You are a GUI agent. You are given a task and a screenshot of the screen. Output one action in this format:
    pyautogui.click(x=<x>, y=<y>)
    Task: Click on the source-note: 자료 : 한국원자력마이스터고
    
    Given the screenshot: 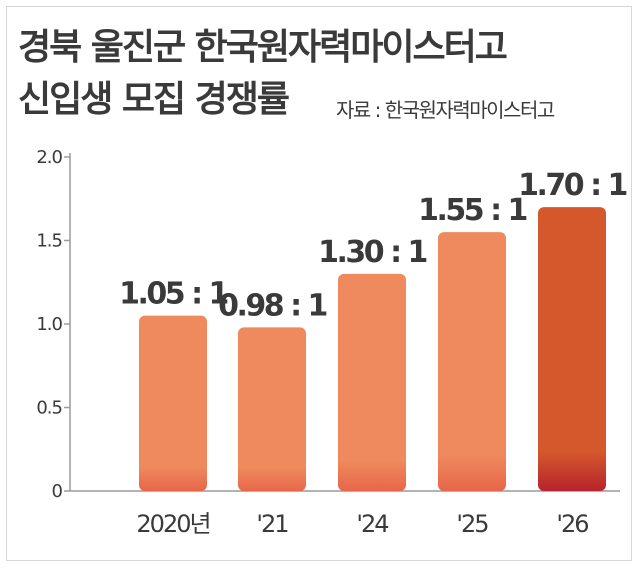 What is the action you would take?
    pyautogui.click(x=445, y=110)
    